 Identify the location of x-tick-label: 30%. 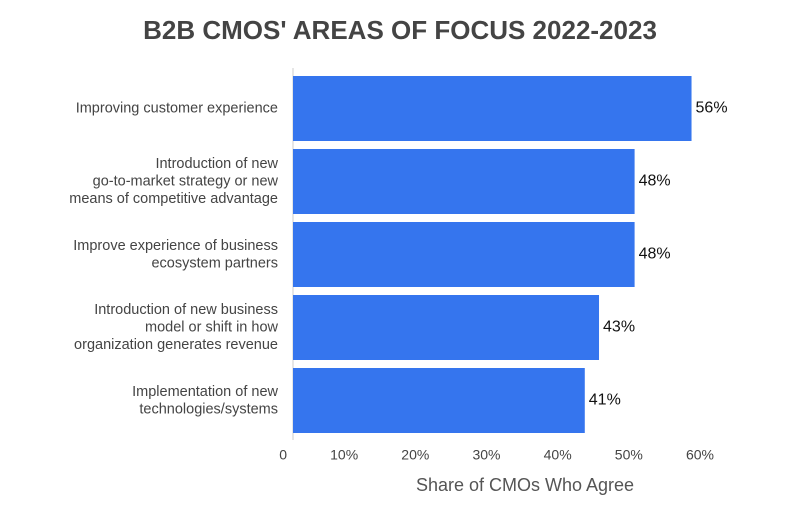
(486, 455).